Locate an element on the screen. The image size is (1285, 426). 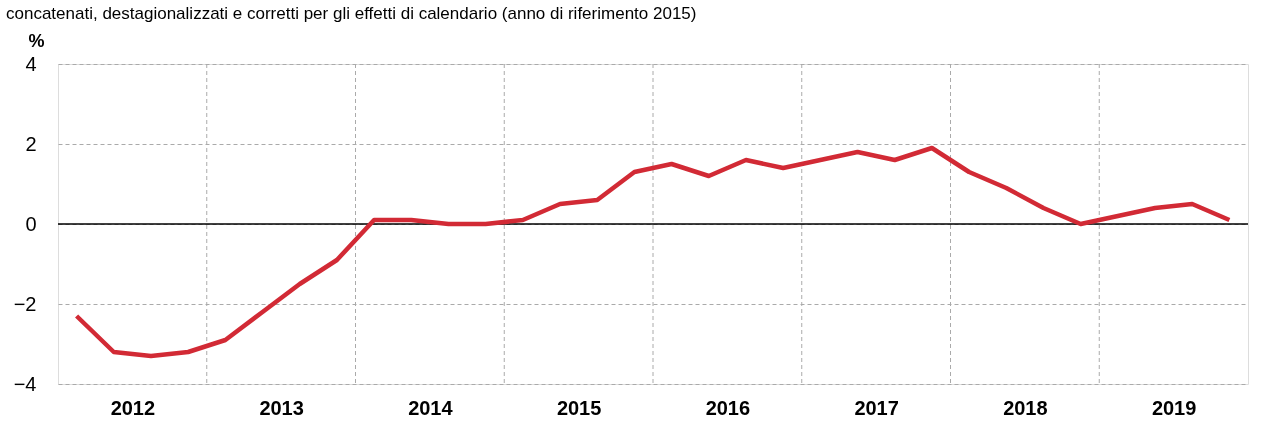
x-tick-label: 2017 is located at coordinates (876, 407).